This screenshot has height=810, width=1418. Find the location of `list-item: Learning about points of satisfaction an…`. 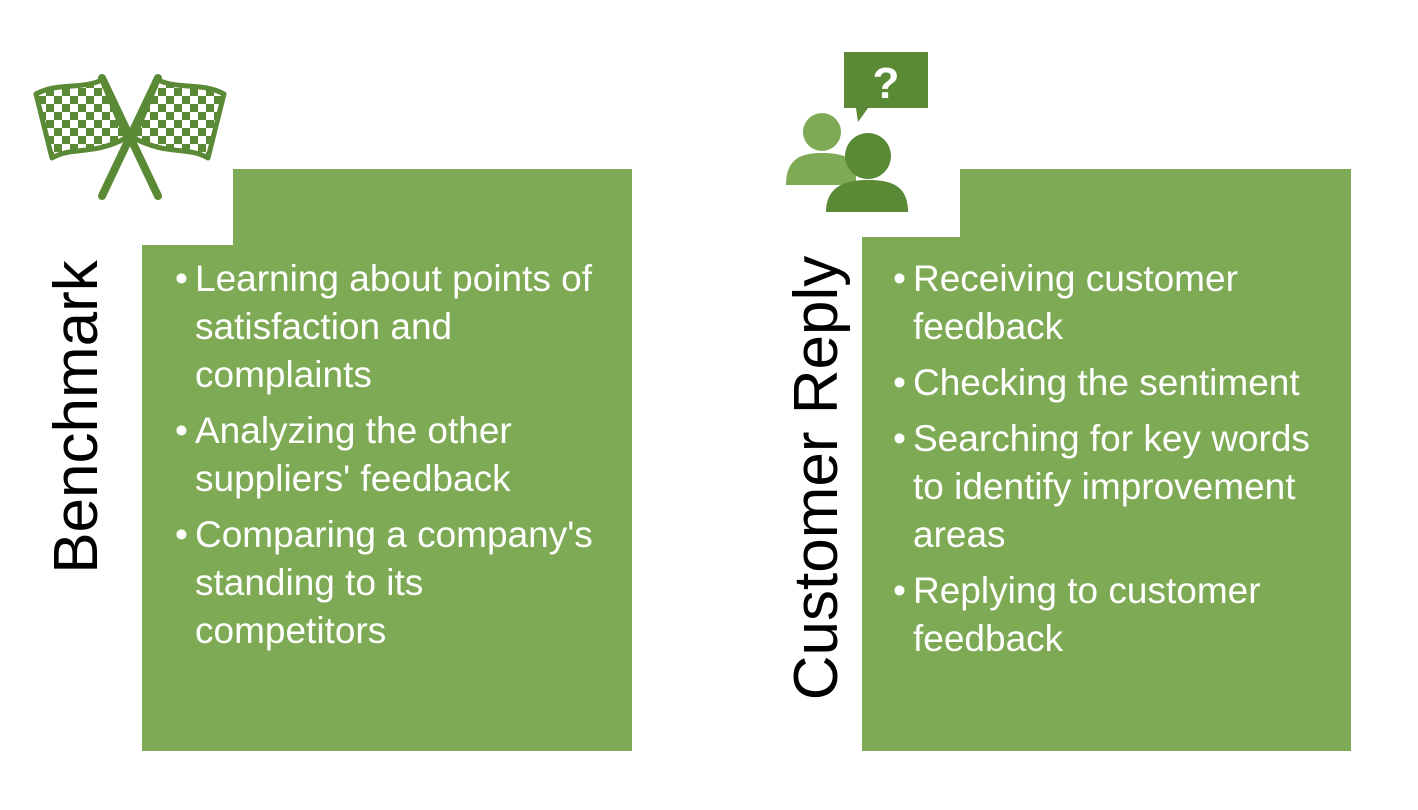

list-item: Learning about points of satisfaction an… is located at coordinates (395, 327).